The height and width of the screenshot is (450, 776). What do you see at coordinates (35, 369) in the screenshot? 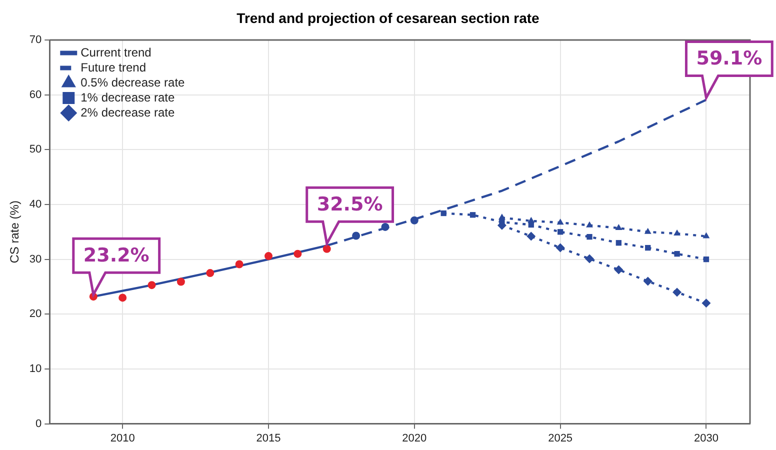
I see `y-tick-label: 10` at bounding box center [35, 369].